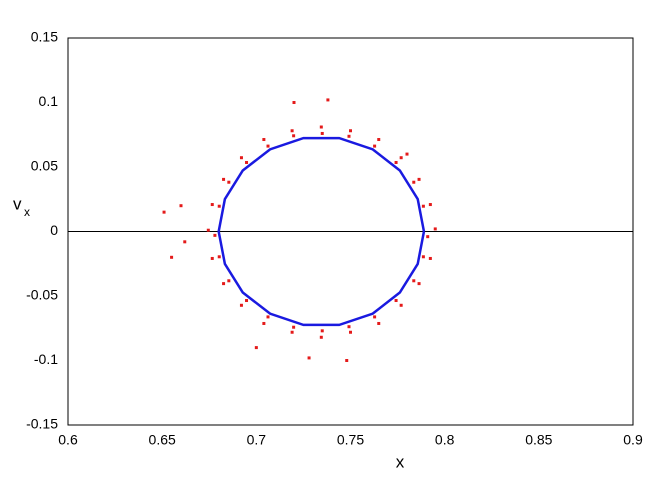 The width and height of the screenshot is (650, 484). Describe the element at coordinates (321, 231) in the screenshot. I see `curve` at that location.